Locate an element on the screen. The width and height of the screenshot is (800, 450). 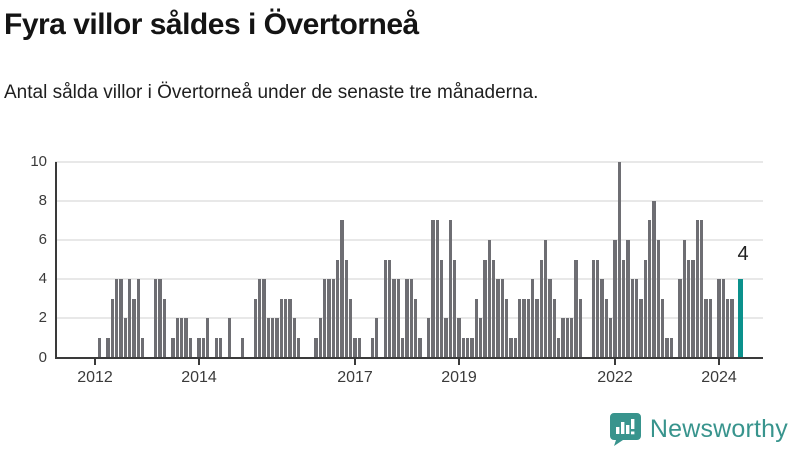
y-axis-tick-label: 4 is located at coordinates (42, 279).